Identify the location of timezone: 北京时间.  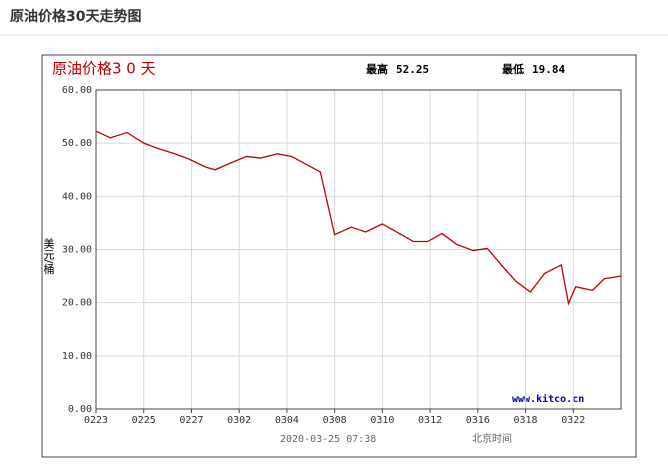
(492, 438).